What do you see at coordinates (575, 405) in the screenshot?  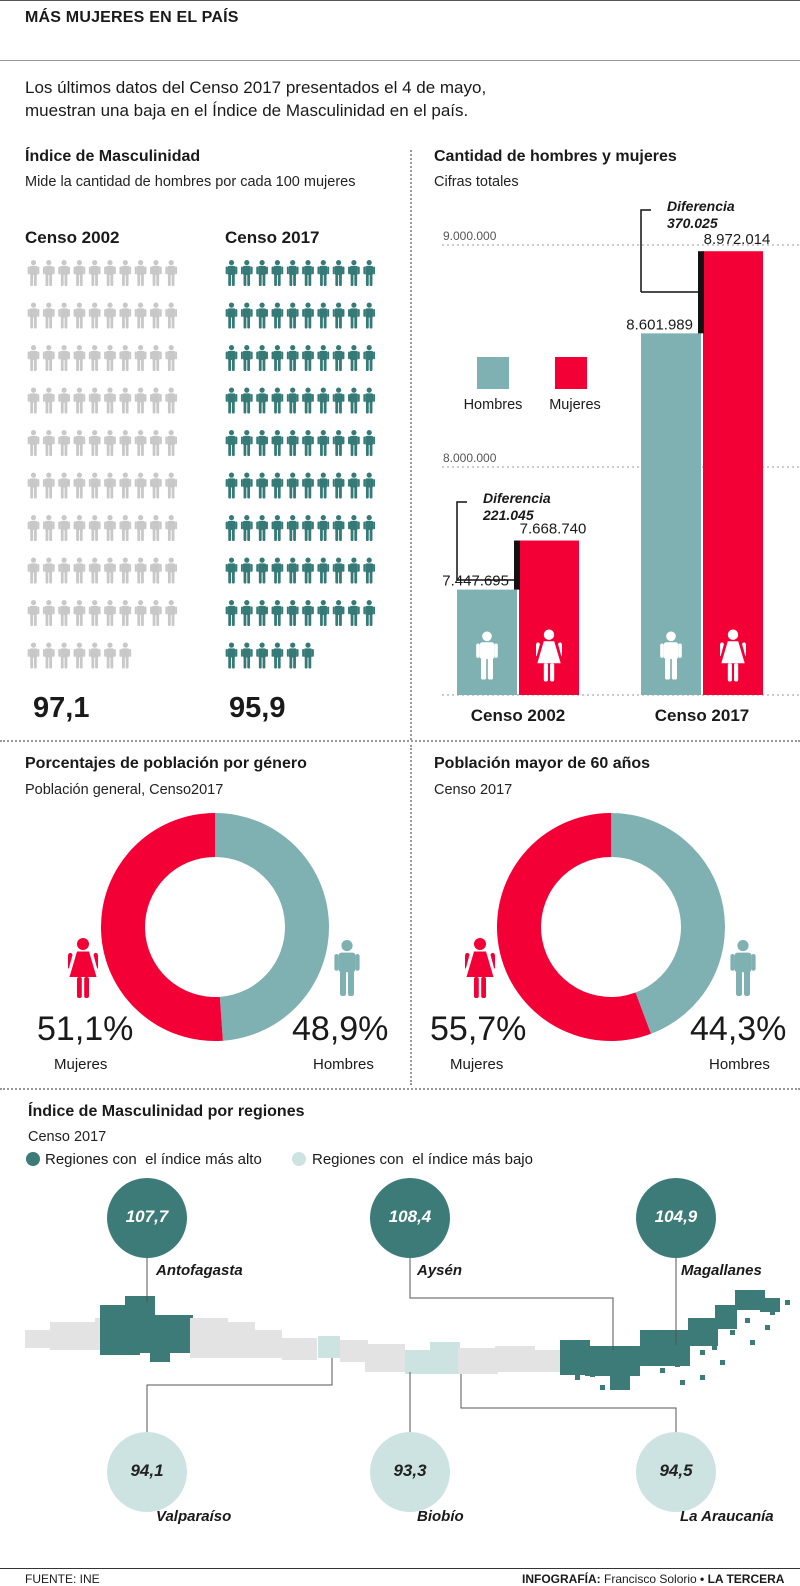 I see `legend-label-mujeres: Mujeres` at bounding box center [575, 405].